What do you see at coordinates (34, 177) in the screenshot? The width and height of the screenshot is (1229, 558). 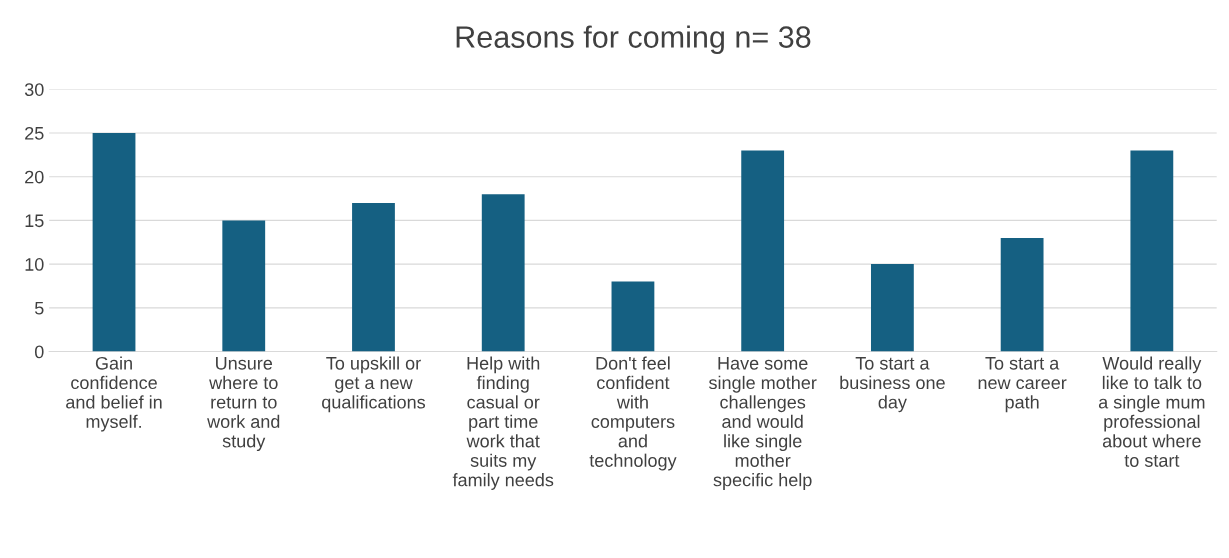 I see `y-tick-label: 20` at bounding box center [34, 177].